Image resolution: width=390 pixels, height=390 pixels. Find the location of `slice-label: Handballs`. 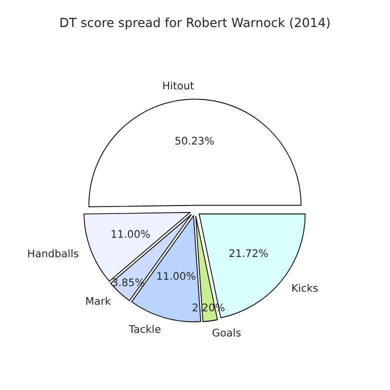

slice-label: Handballs is located at coordinates (53, 253).